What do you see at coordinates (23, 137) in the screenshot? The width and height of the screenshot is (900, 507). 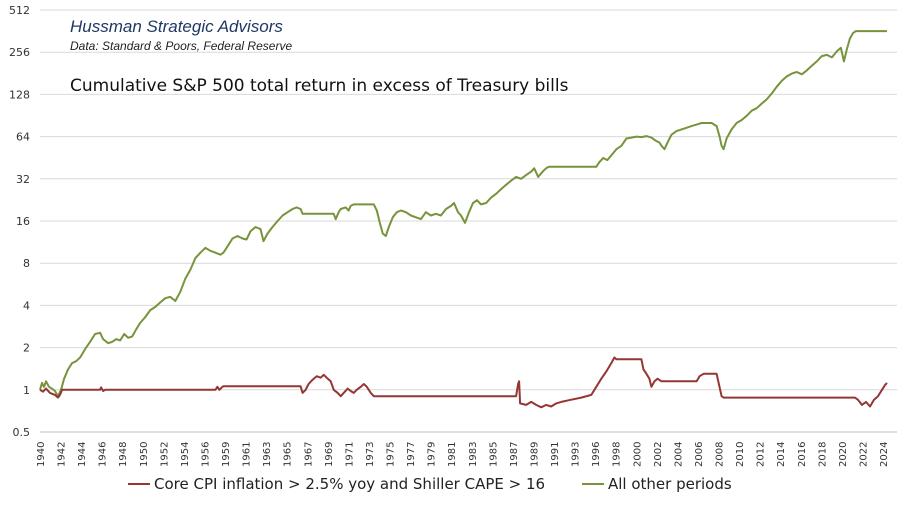 I see `y-tick-label: 64` at bounding box center [23, 137].